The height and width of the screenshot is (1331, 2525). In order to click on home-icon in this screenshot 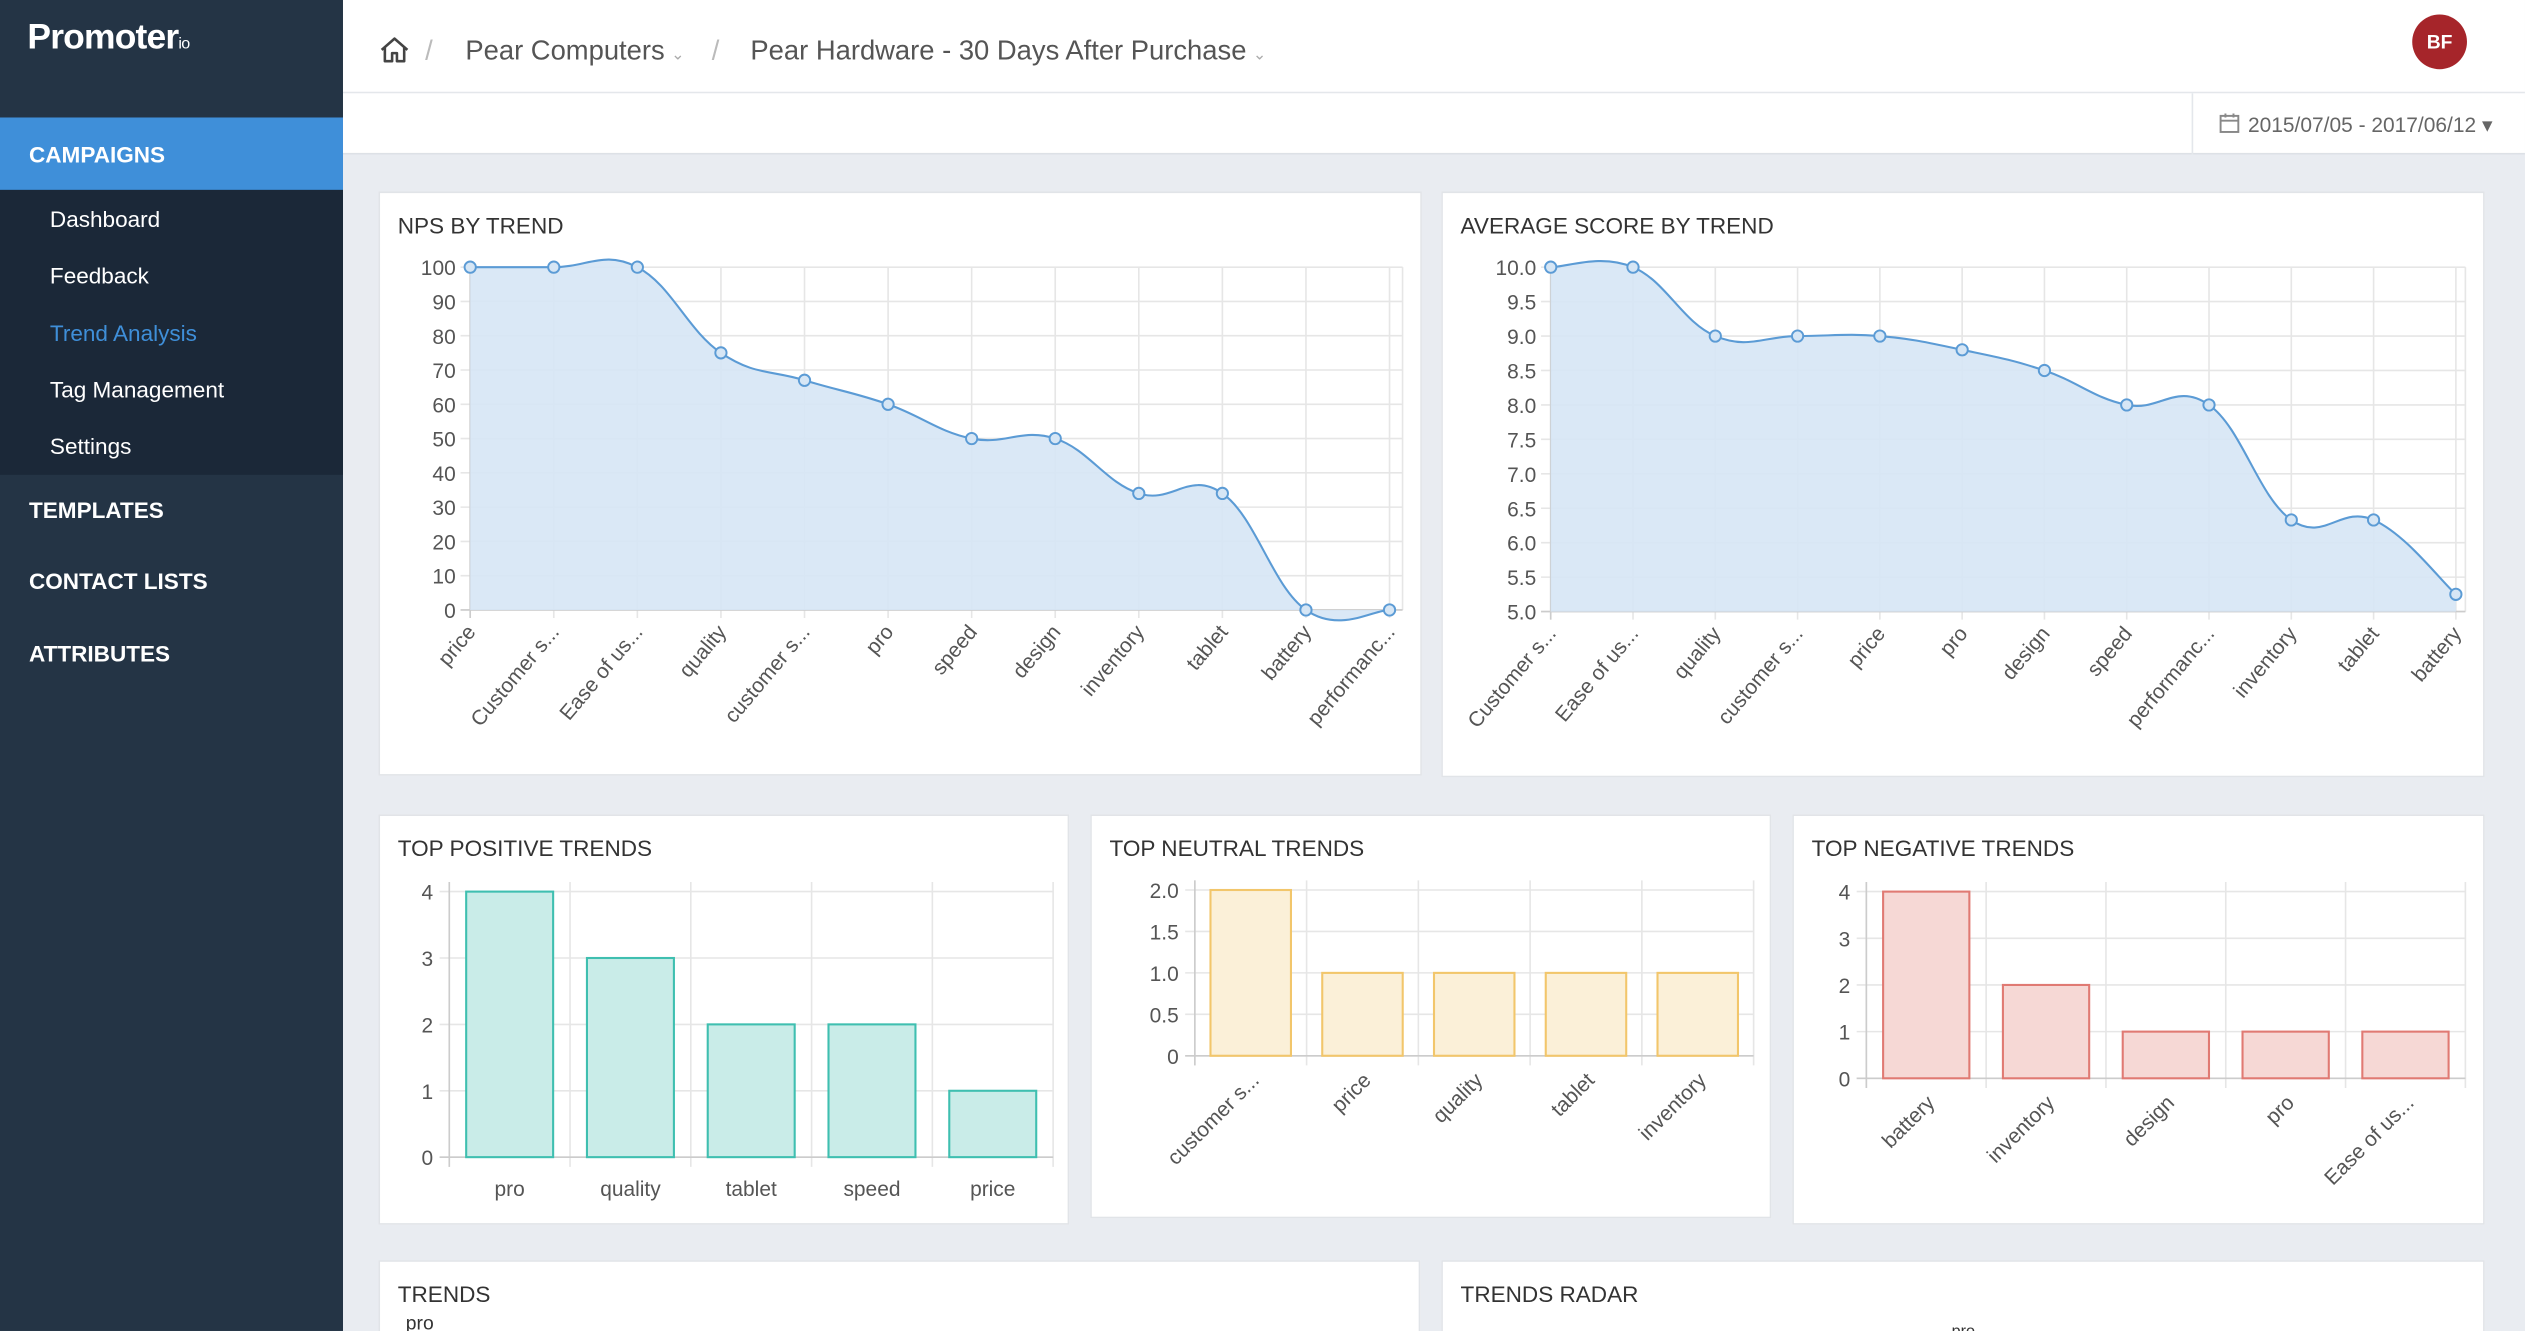, I will do `click(394, 49)`.